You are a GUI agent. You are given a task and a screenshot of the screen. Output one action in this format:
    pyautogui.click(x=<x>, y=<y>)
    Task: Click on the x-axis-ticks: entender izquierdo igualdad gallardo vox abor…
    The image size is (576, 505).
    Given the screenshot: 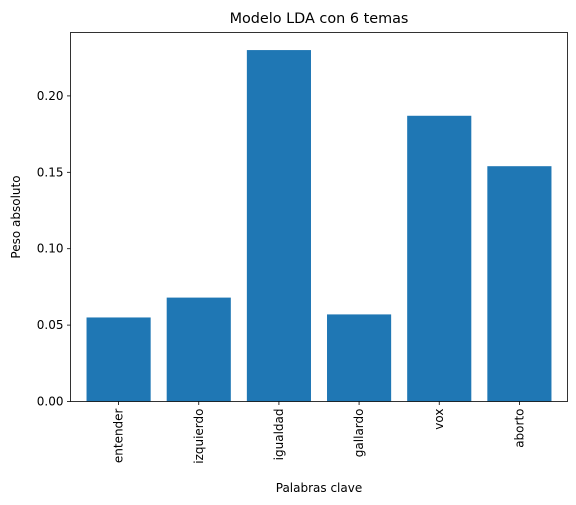 What is the action you would take?
    pyautogui.click(x=319, y=432)
    